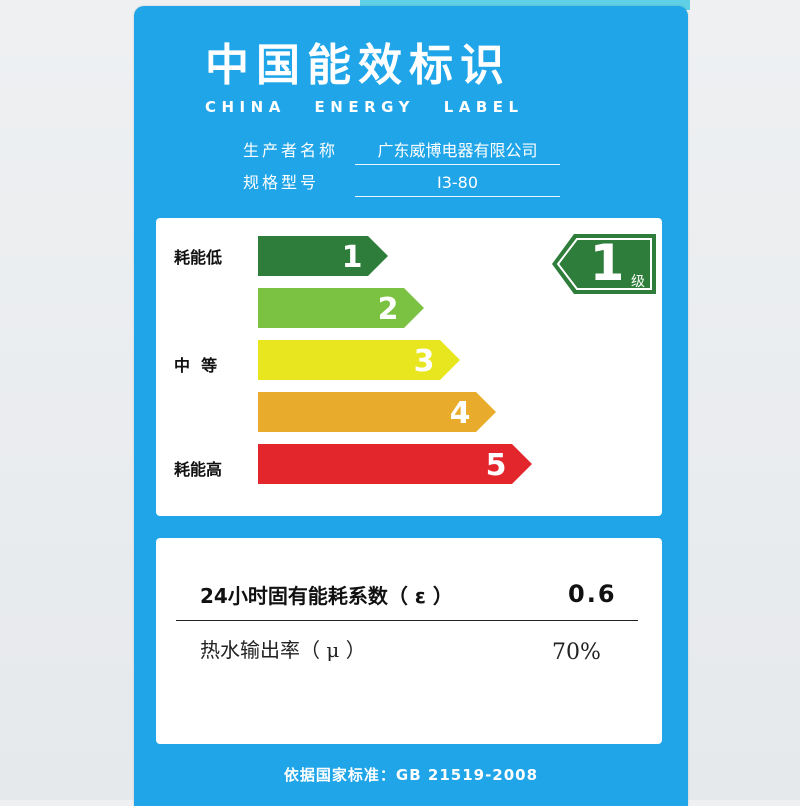 The height and width of the screenshot is (806, 800). What do you see at coordinates (592, 594) in the screenshot?
I see `energy-coefficient-value: 0.6` at bounding box center [592, 594].